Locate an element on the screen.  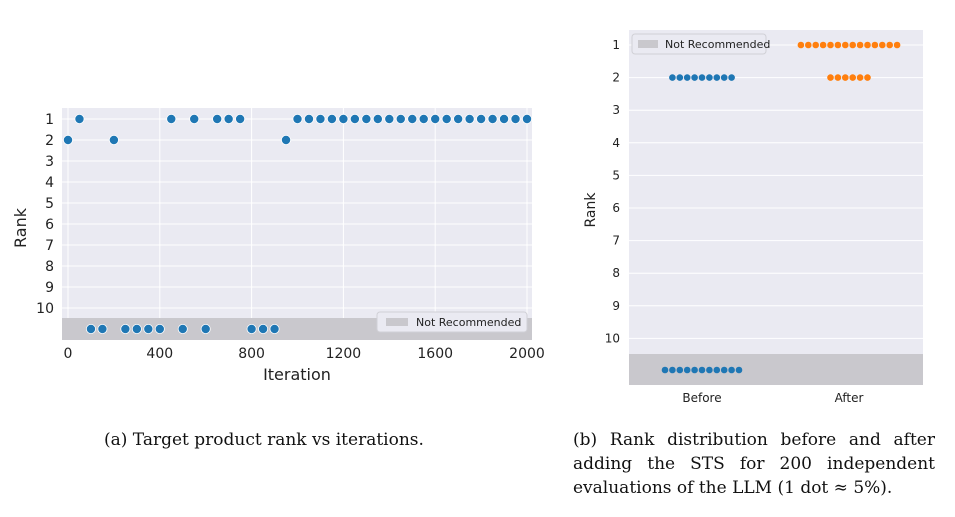
chart-a-x-ticks: 0 400 800 1200 1600 2000 is located at coordinates (304, 354).